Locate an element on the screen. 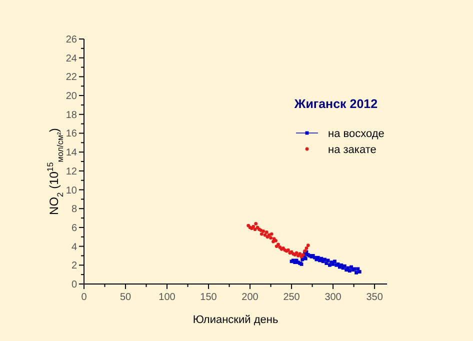 The height and width of the screenshot is (341, 473). x-tick-label: 300 is located at coordinates (333, 297).